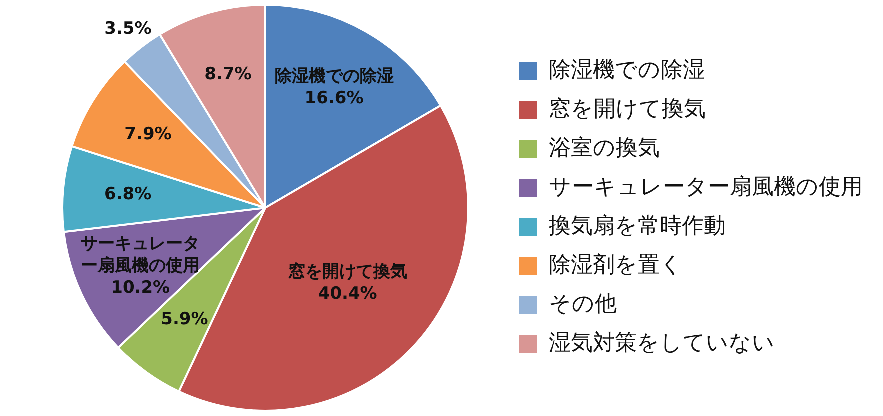 Image resolution: width=883 pixels, height=416 pixels. I want to click on legend-label: 浴室の換気, so click(604, 149).